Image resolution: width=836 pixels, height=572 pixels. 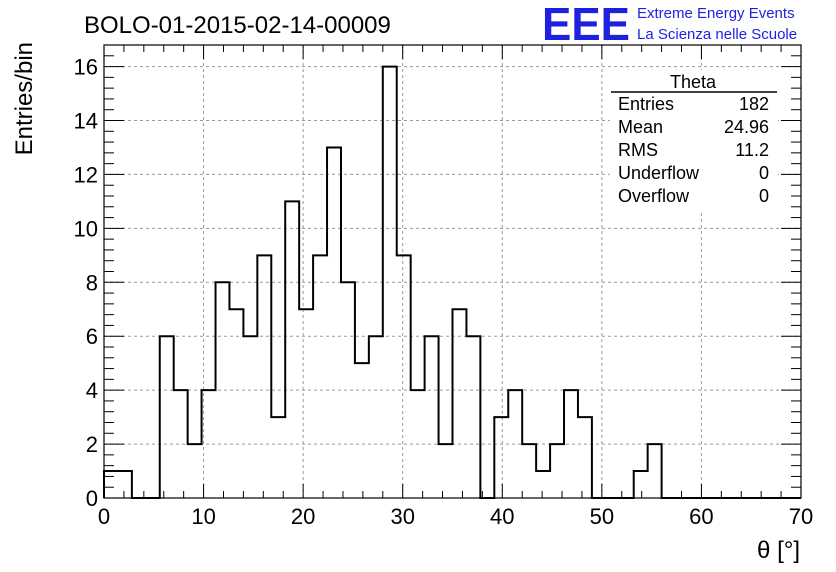 What do you see at coordinates (778, 550) in the screenshot?
I see `x-axis-label: θ [°]` at bounding box center [778, 550].